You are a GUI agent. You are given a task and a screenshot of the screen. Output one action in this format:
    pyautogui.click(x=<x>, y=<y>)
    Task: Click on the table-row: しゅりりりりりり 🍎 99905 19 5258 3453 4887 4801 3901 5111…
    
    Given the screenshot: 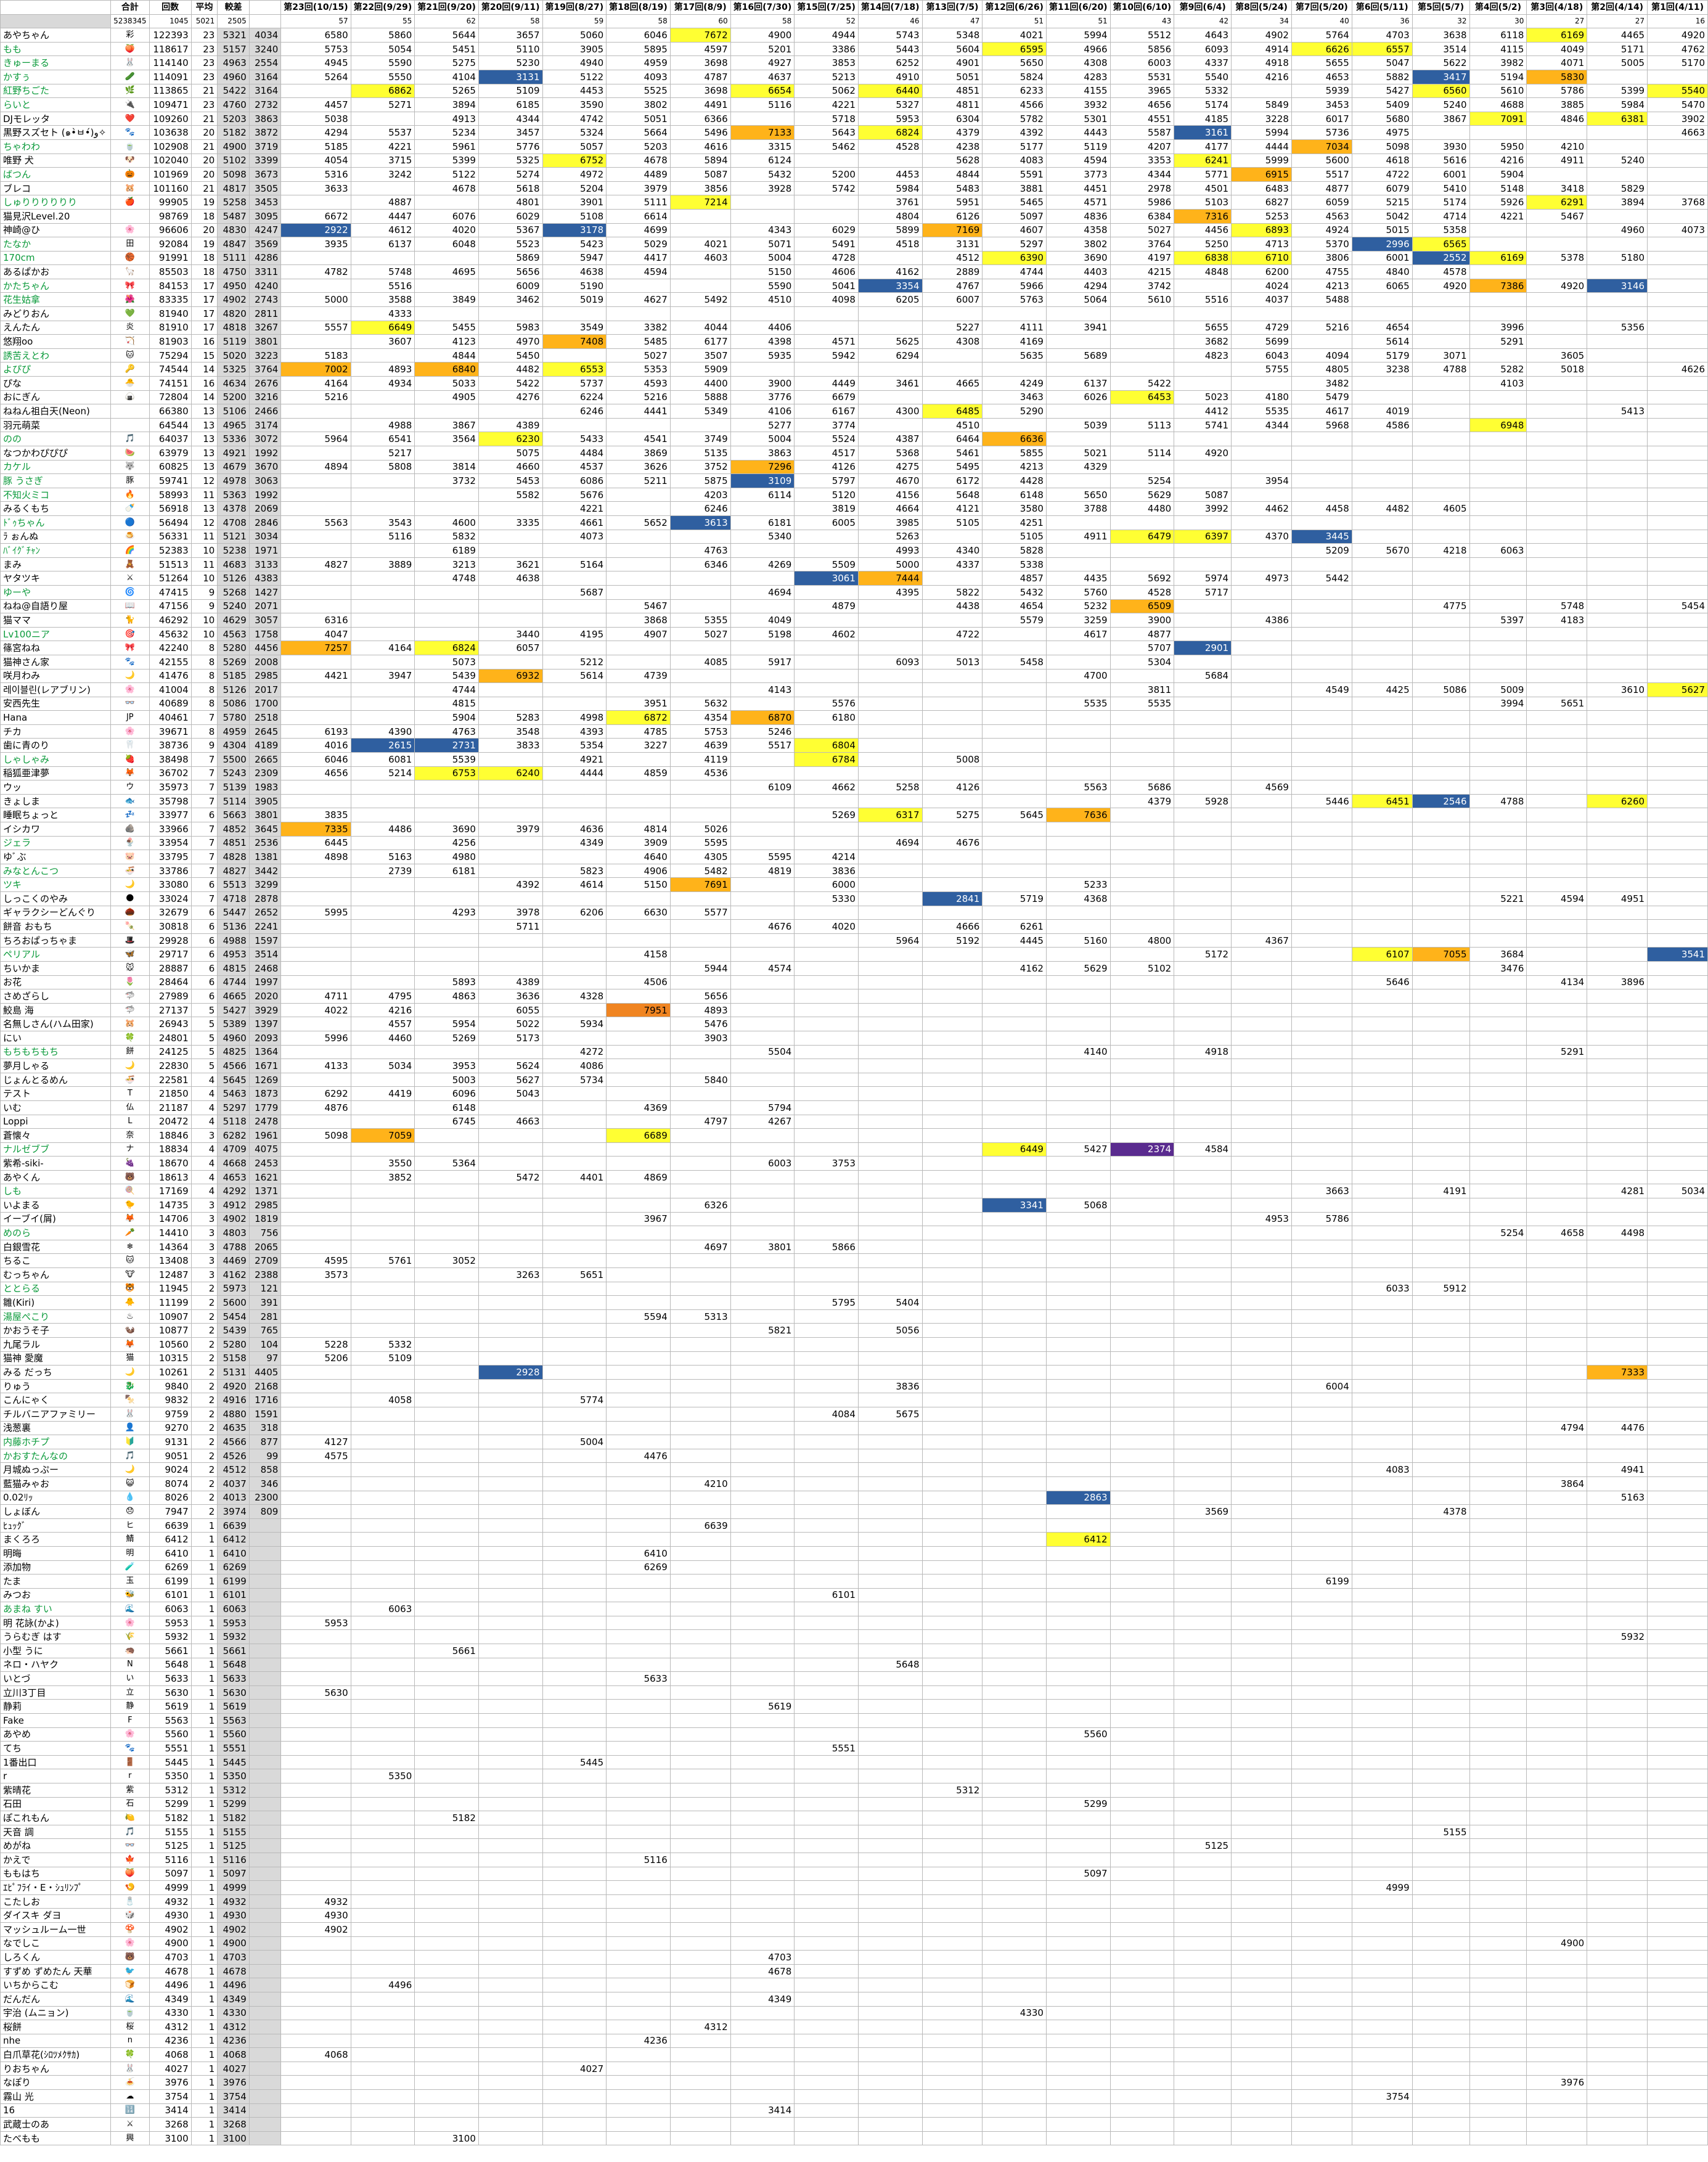 What is the action you would take?
    pyautogui.click(x=854, y=202)
    